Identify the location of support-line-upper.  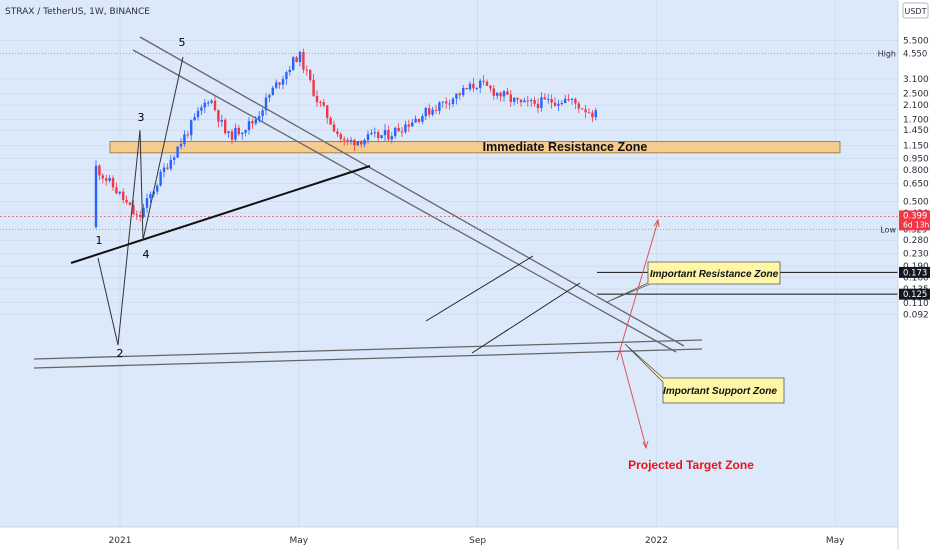
(368, 349).